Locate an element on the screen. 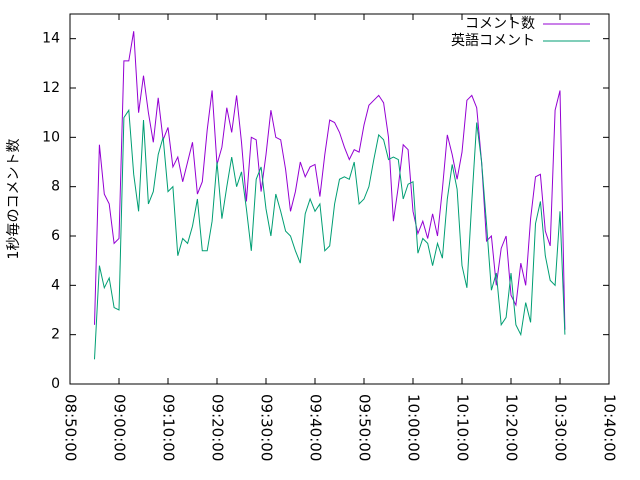 This screenshot has width=640, height=480. x-tick-label: 09:20:00 is located at coordinates (218, 427).